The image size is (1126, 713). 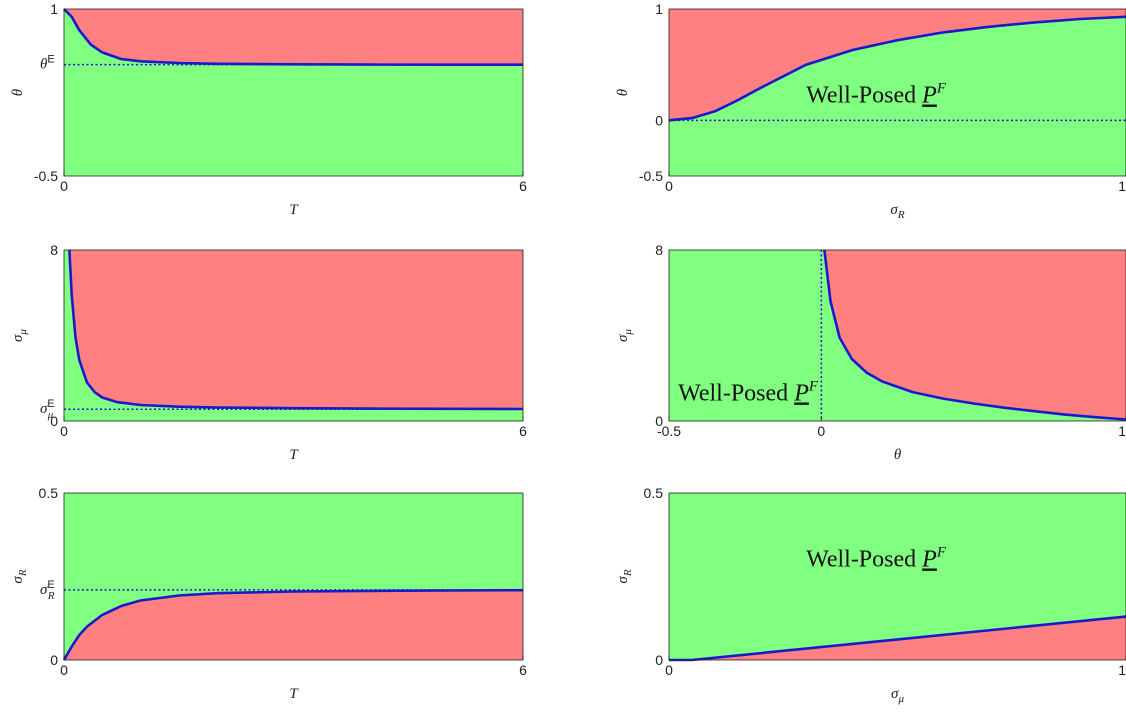 I want to click on x-axis-label: σR, so click(x=897, y=211).